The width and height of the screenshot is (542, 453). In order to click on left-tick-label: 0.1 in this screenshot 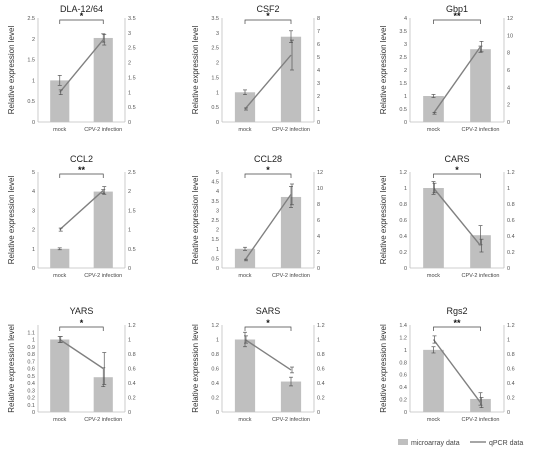, I will do `click(31, 406)`.